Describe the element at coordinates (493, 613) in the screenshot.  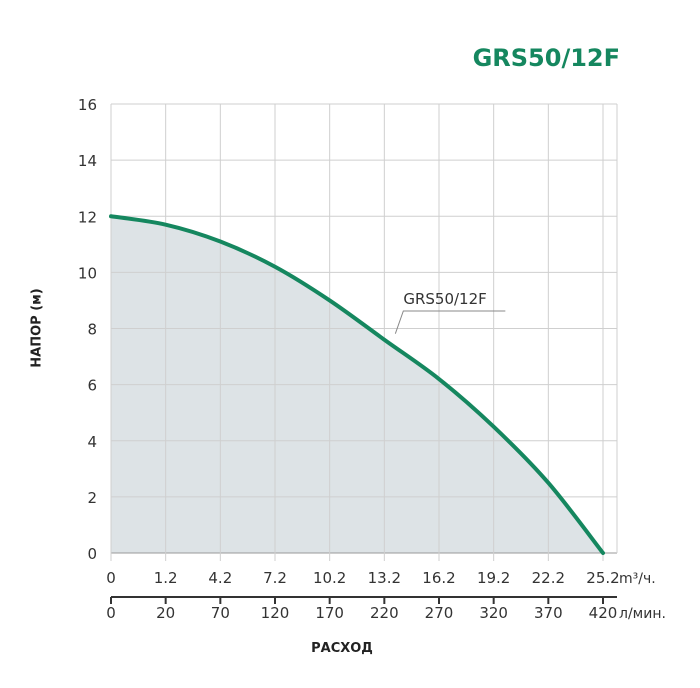
I see `x-tick-label-secondary: 320` at that location.